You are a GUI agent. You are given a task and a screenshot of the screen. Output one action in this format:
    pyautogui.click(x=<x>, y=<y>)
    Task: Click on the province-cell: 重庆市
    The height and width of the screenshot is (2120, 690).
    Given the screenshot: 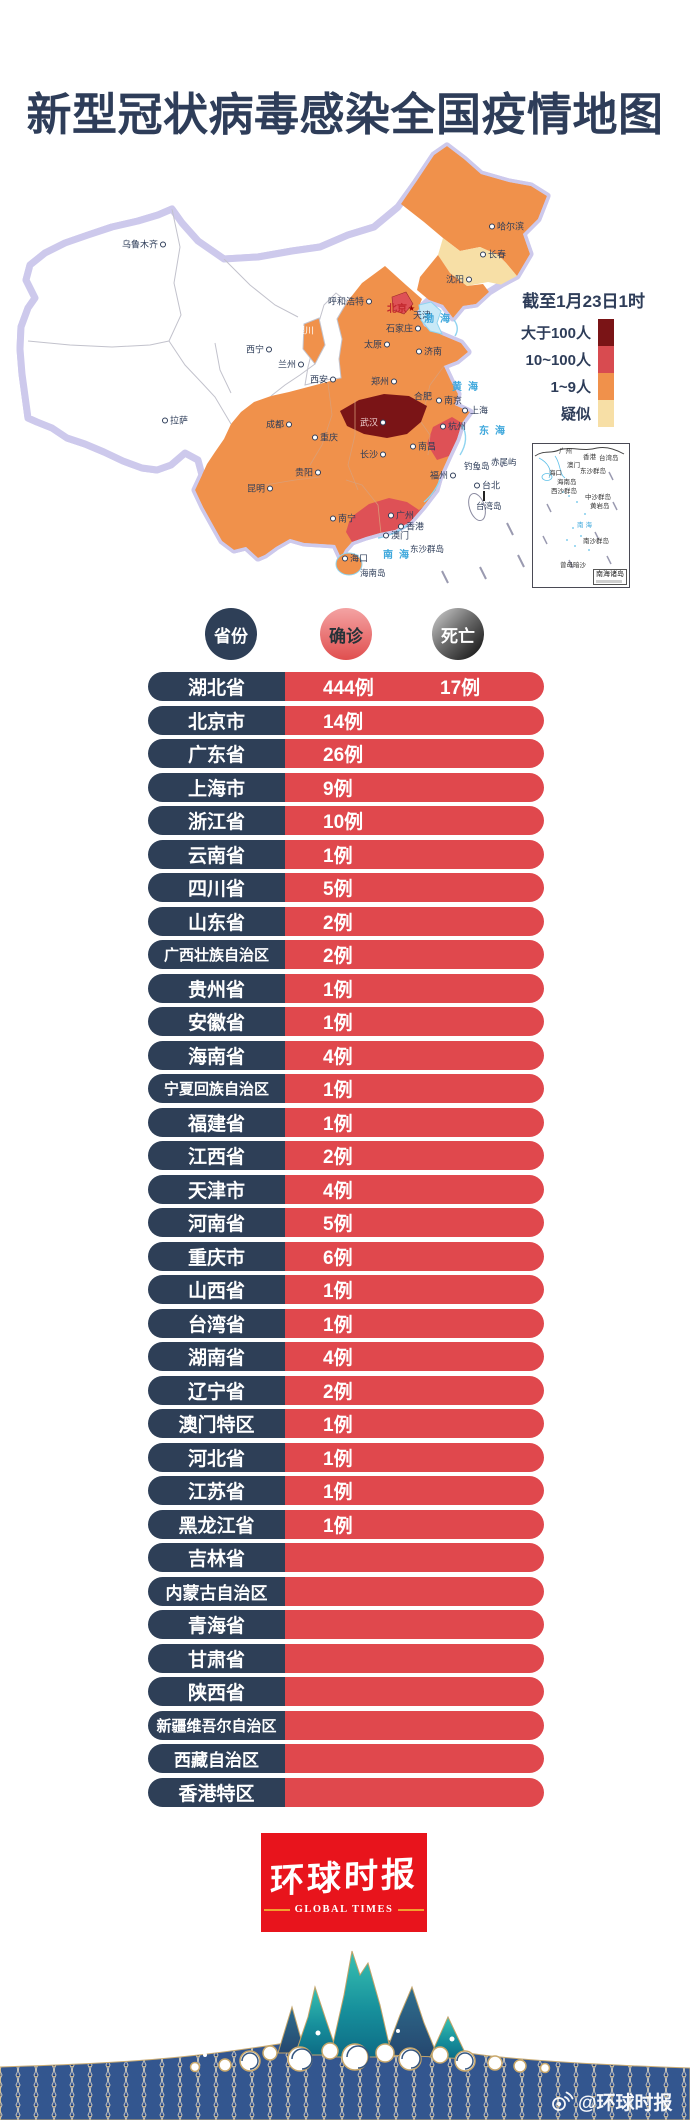 What is the action you would take?
    pyautogui.click(x=216, y=1256)
    